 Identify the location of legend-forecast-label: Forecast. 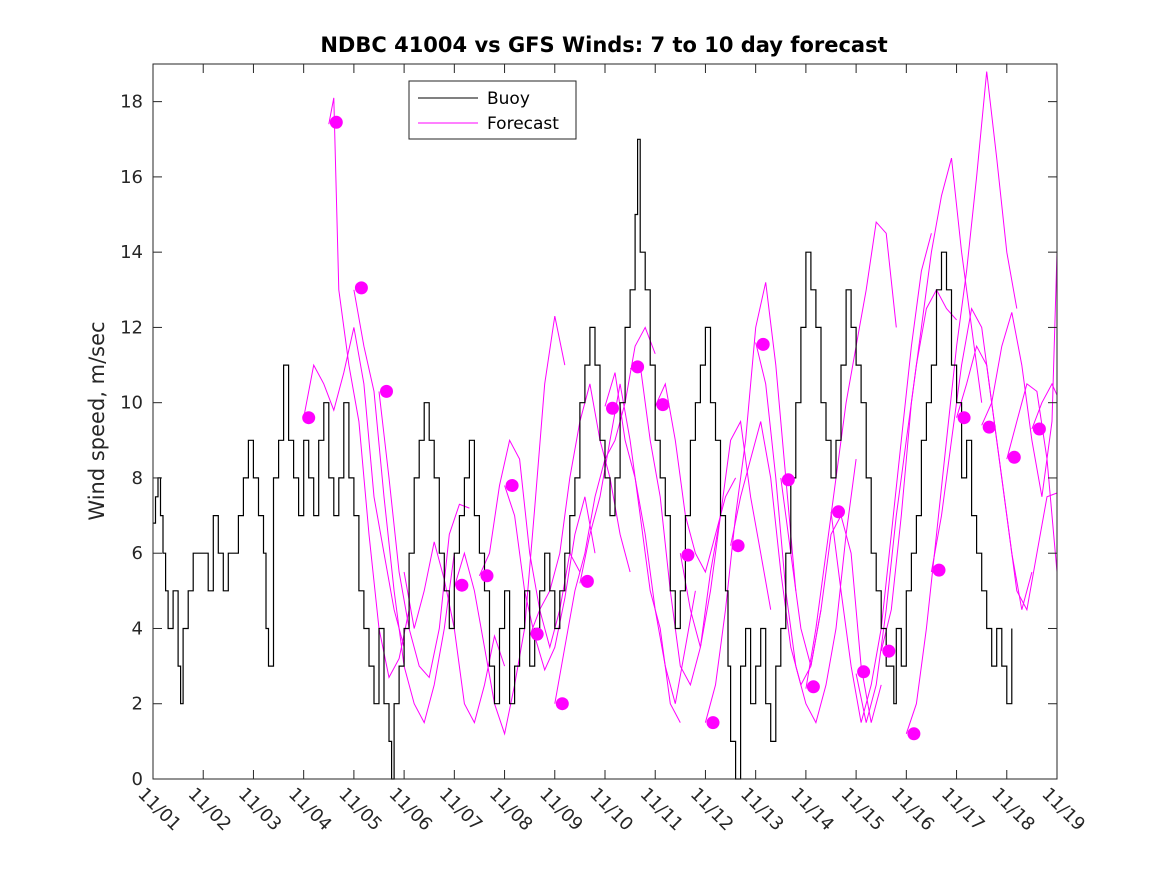
(523, 124).